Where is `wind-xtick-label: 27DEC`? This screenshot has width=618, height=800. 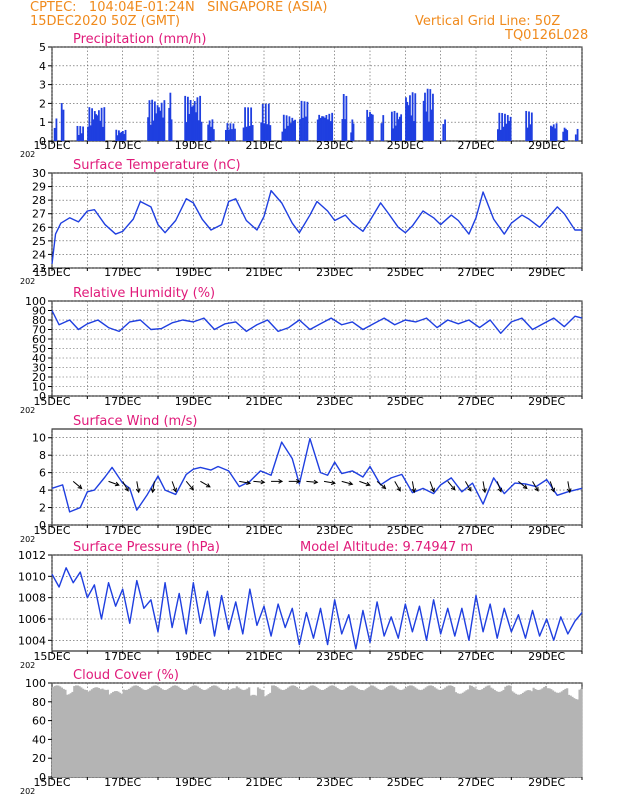 wind-xtick-label: 27DEC is located at coordinates (475, 530).